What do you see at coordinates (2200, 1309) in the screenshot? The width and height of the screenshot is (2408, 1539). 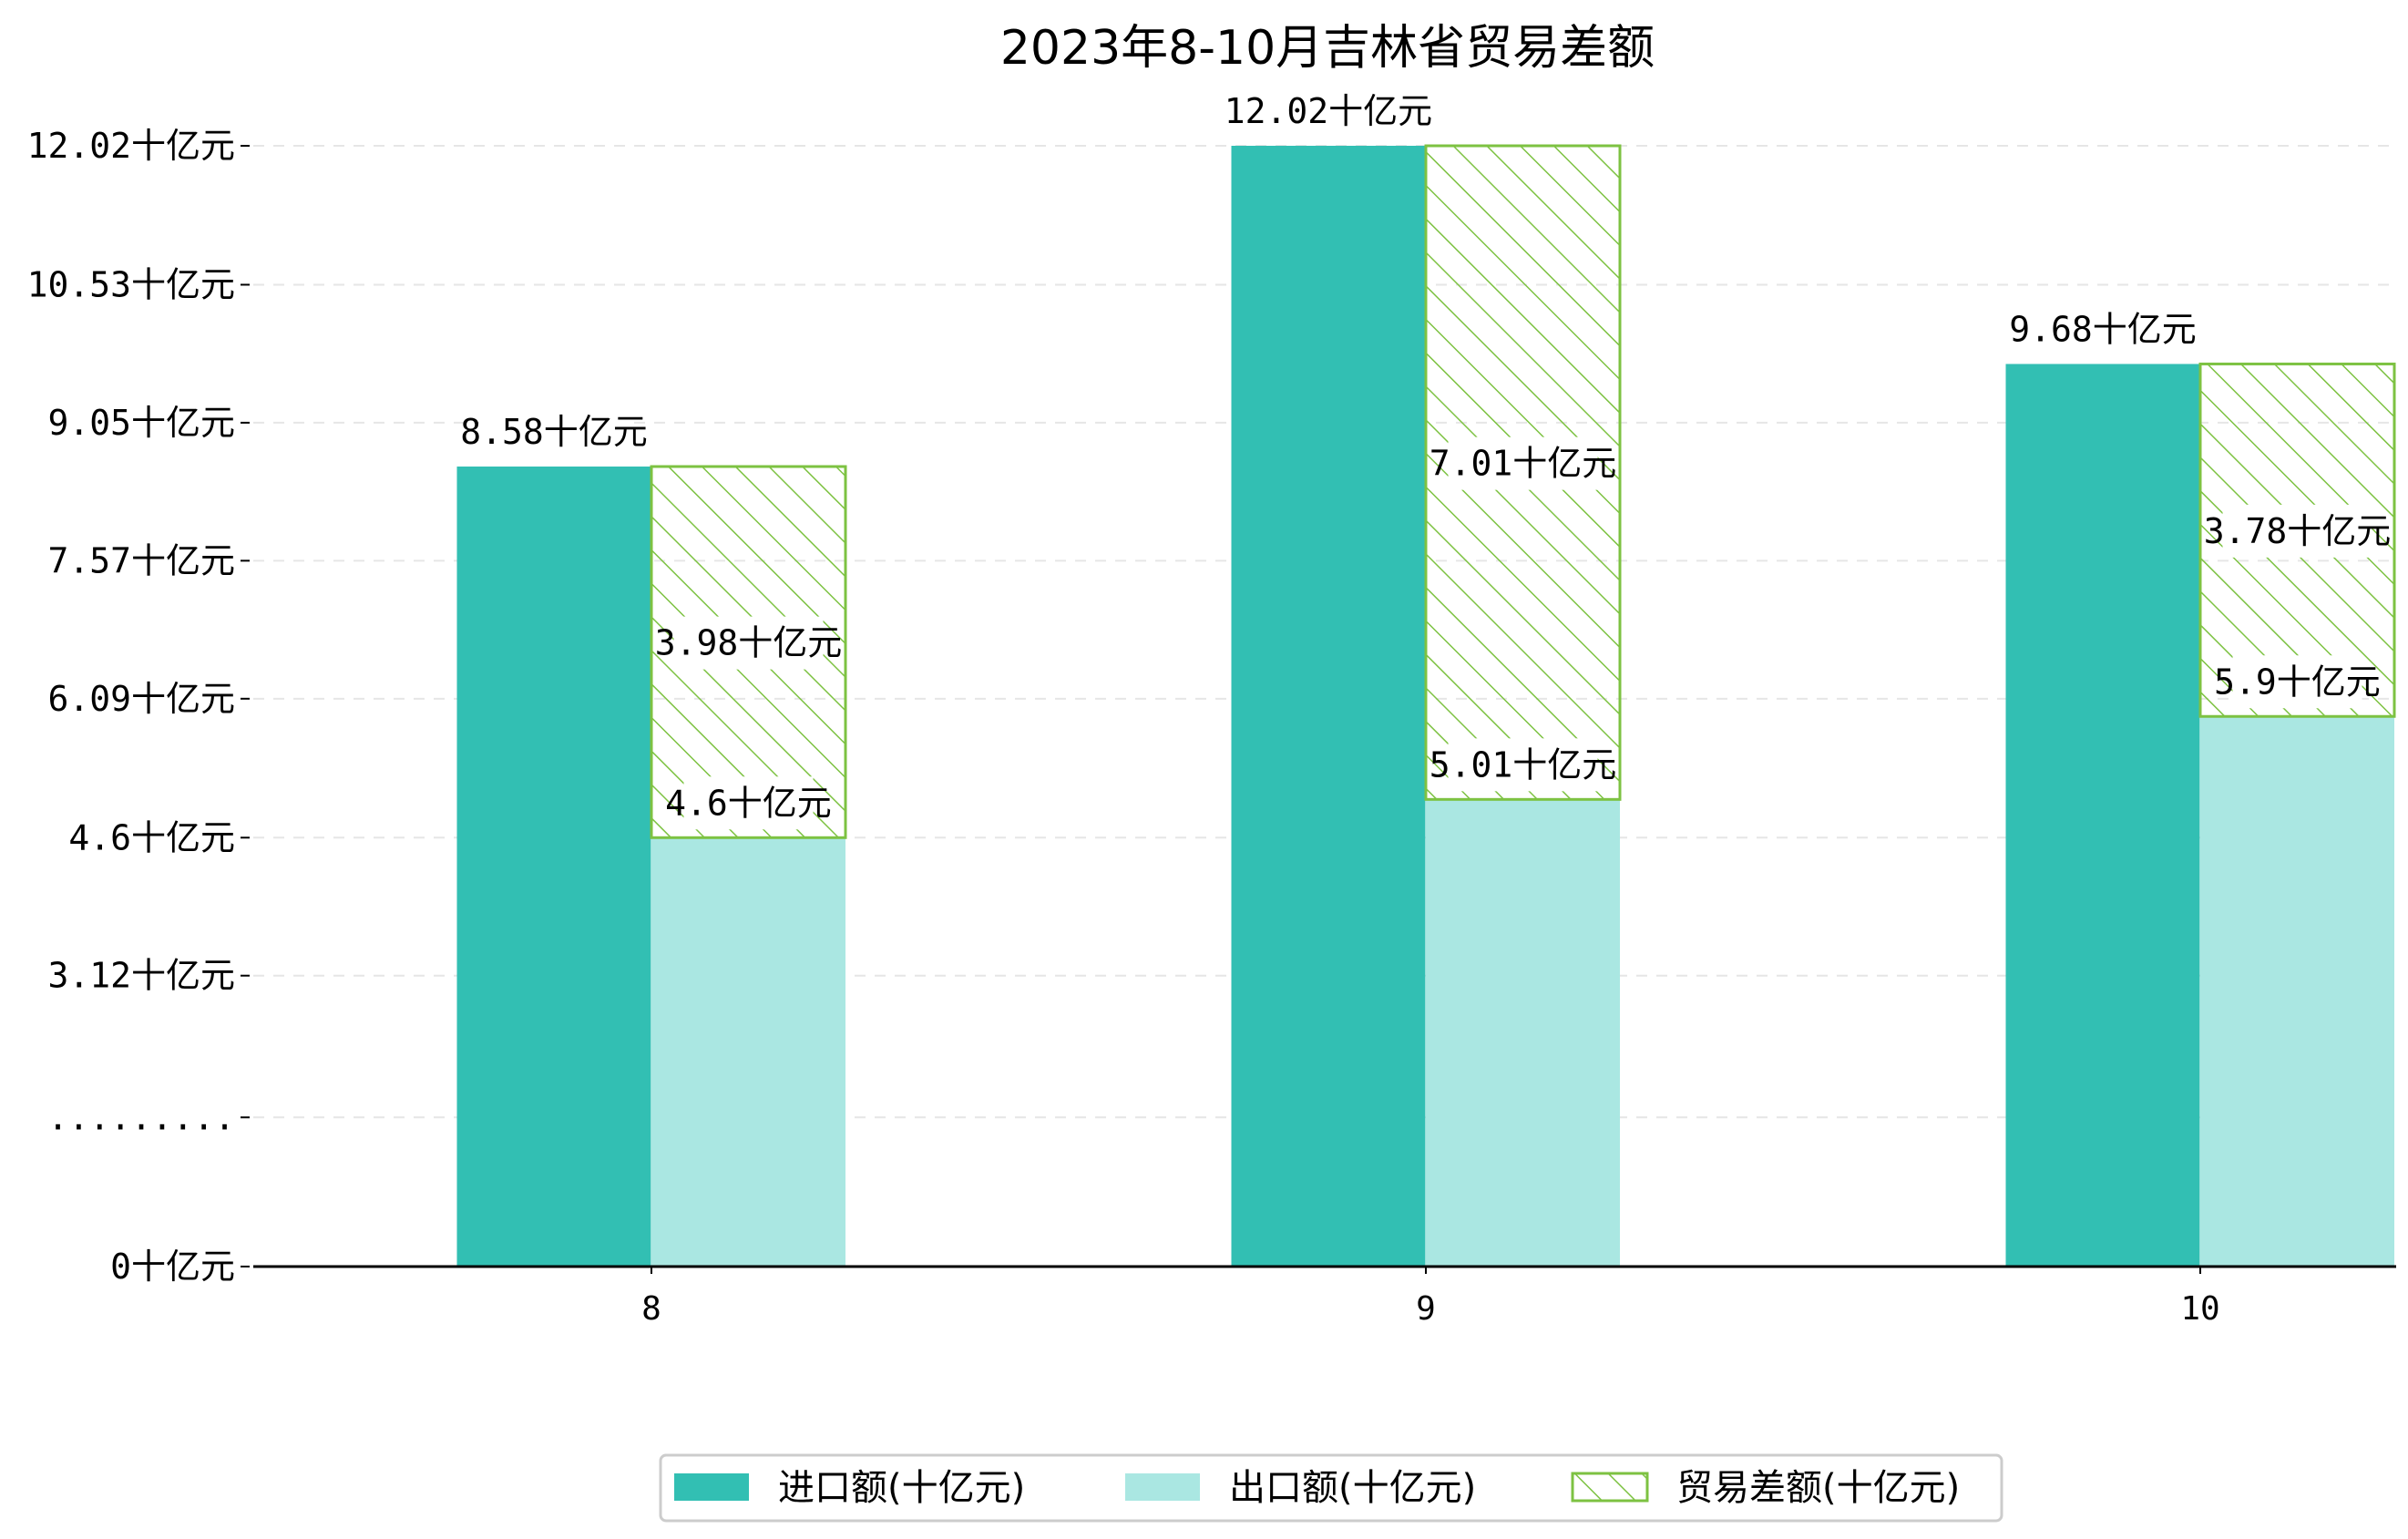 I see `x-tick-label: 10` at bounding box center [2200, 1309].